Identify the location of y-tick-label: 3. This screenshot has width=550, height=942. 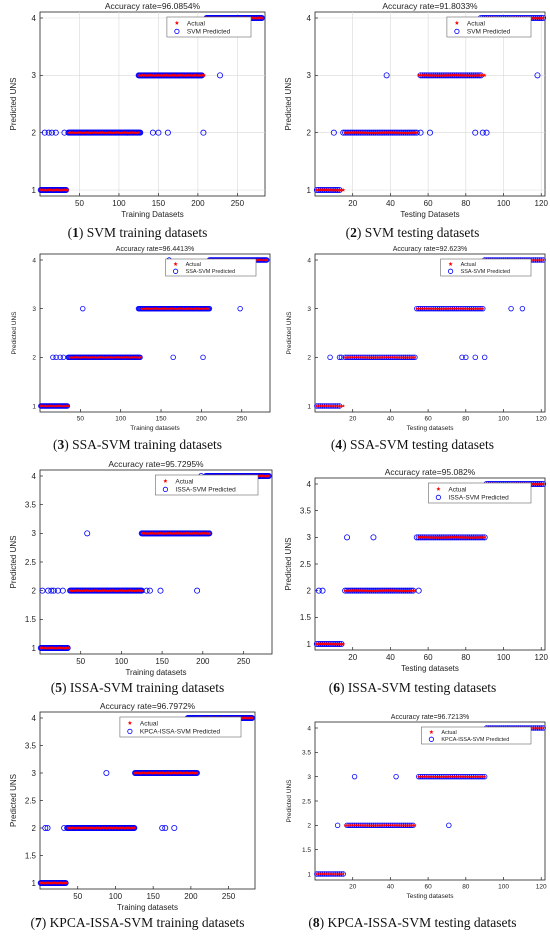
(309, 309).